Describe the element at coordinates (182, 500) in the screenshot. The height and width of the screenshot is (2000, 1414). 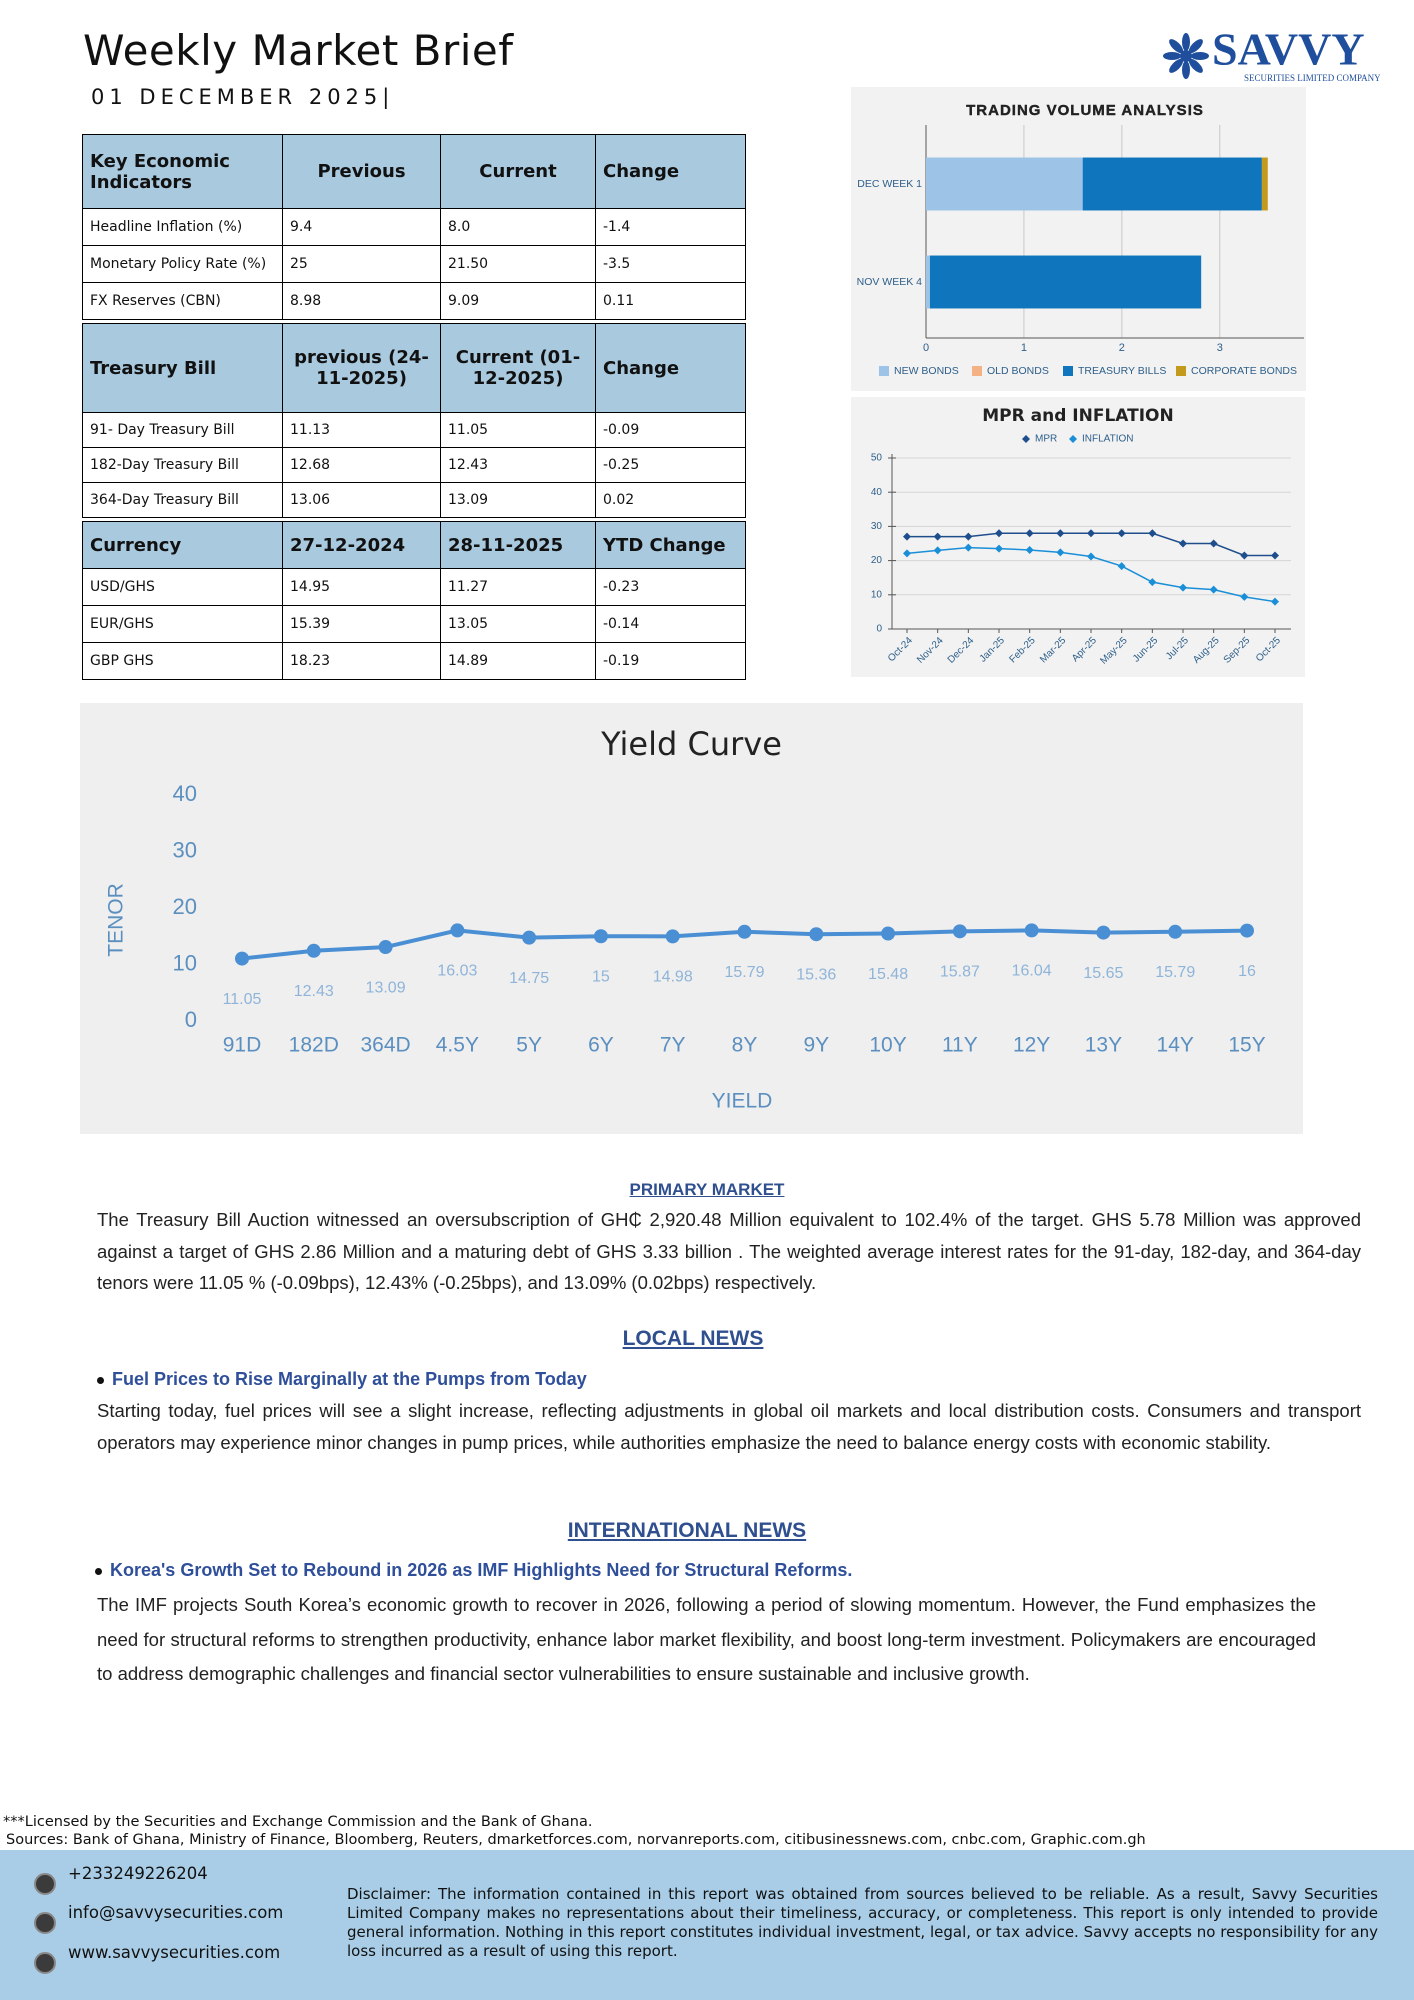
I see `cell: 364-Day Treasury Bill` at that location.